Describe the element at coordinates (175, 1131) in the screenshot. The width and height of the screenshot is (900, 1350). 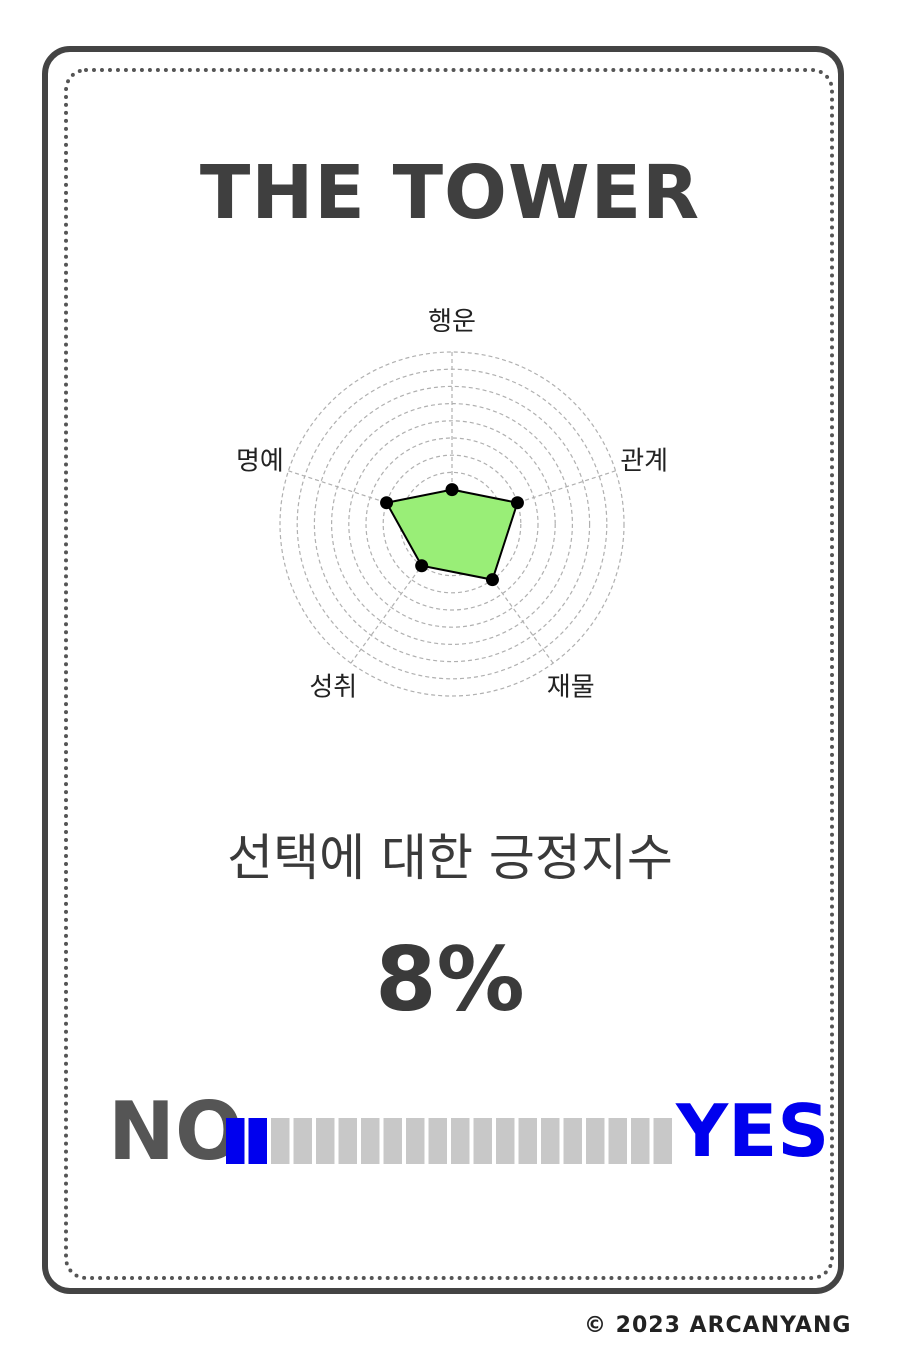
I see `no-label: NO` at that location.